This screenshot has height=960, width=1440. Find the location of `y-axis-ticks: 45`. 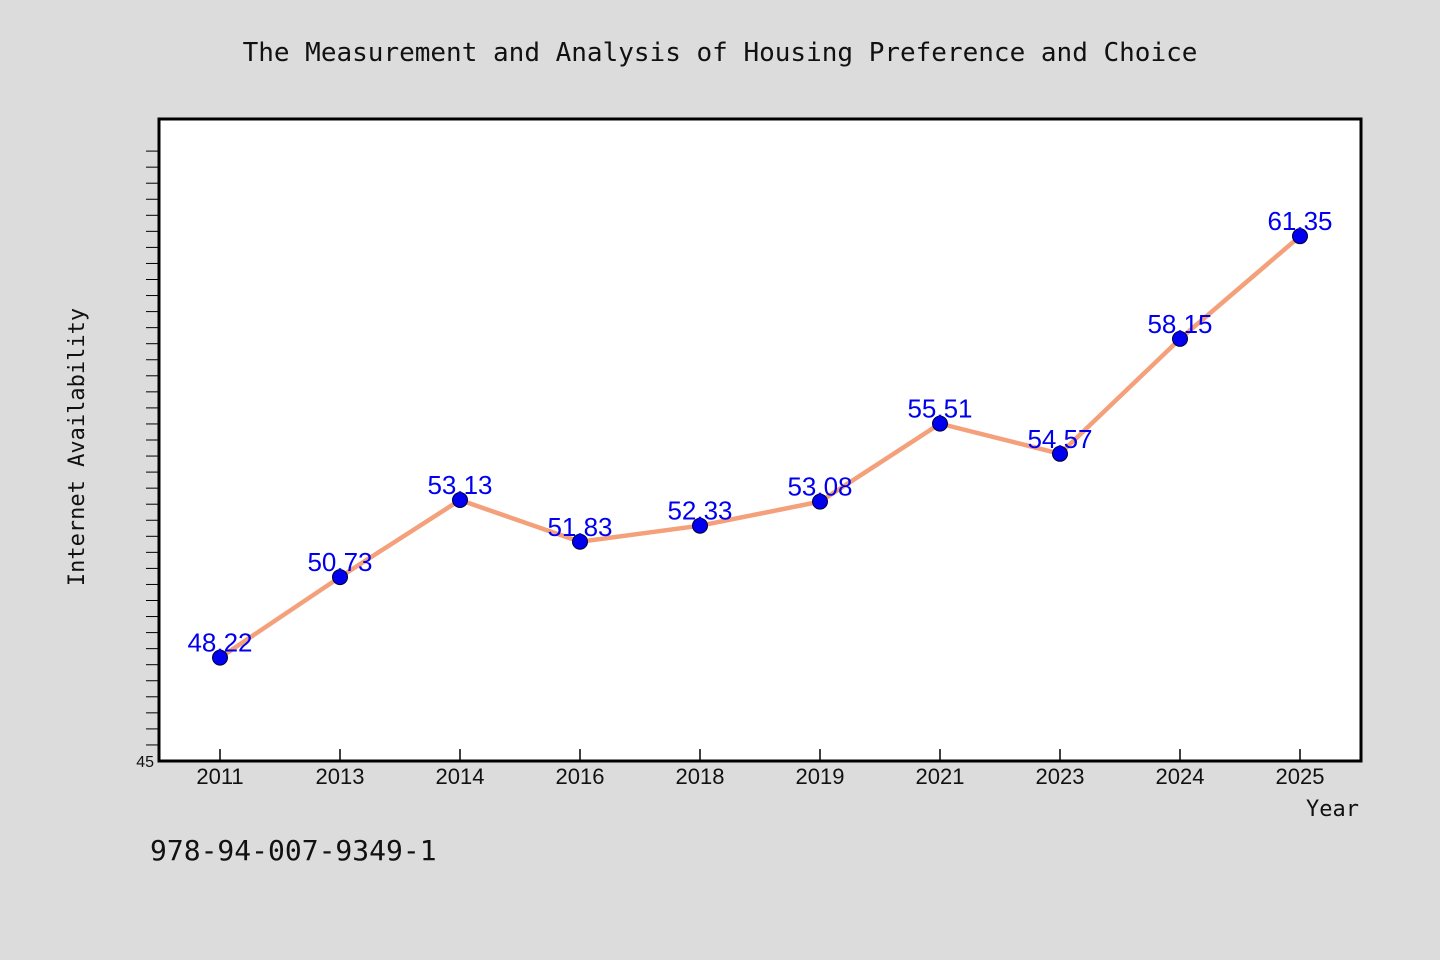

y-axis-ticks: 45 is located at coordinates (147, 460).